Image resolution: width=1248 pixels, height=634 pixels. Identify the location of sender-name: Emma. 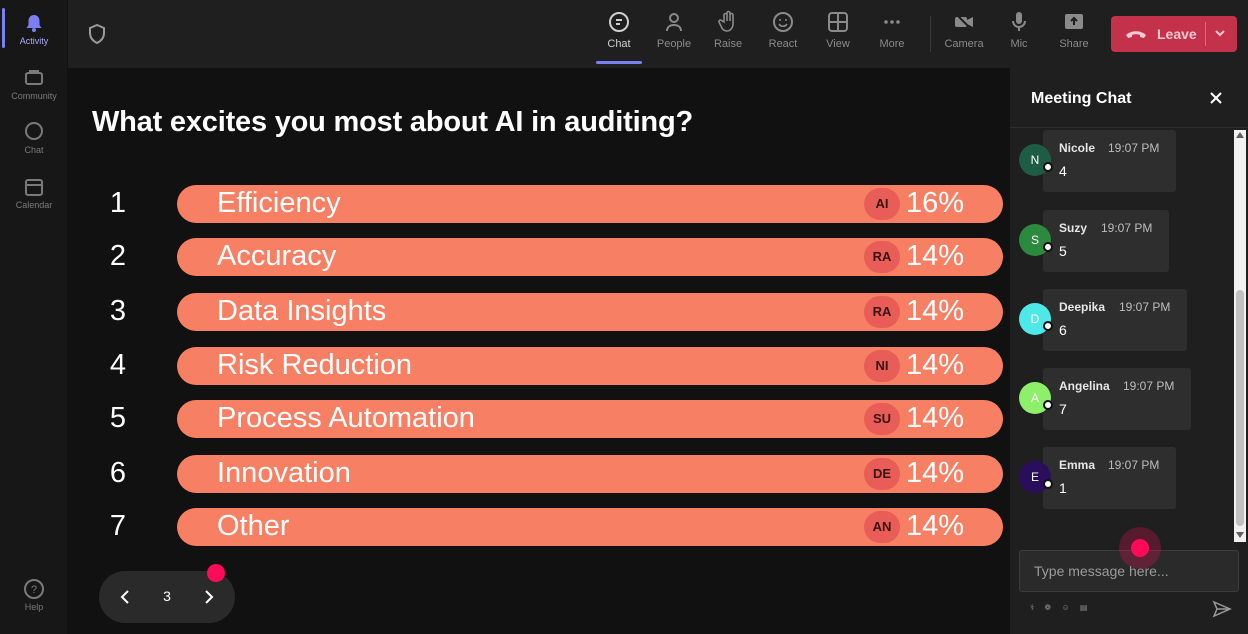
(1077, 465).